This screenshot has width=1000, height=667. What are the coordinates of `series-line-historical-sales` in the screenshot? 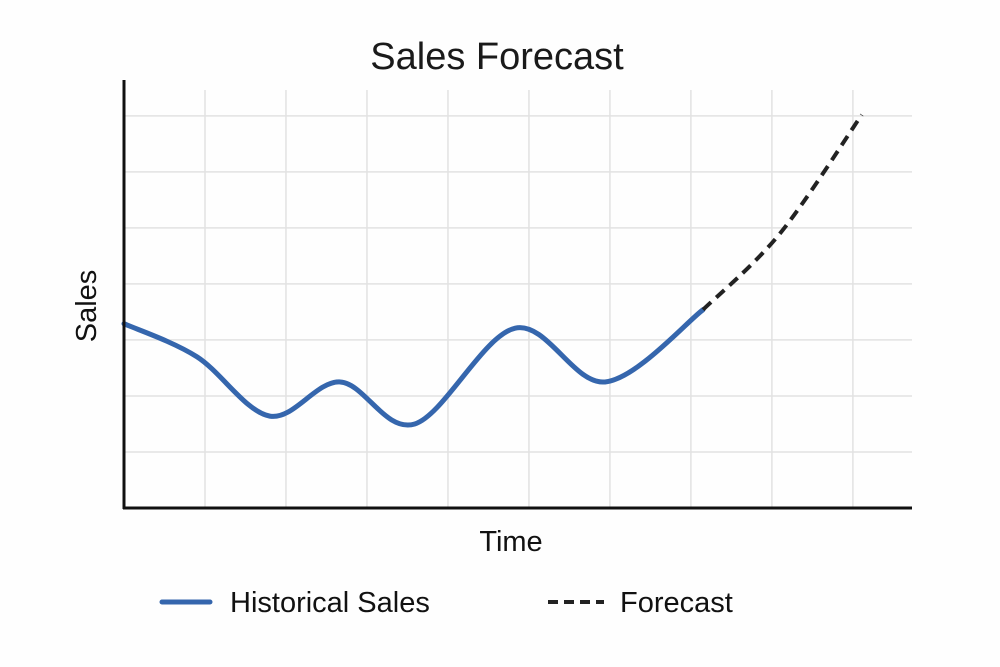 It's located at (413, 367).